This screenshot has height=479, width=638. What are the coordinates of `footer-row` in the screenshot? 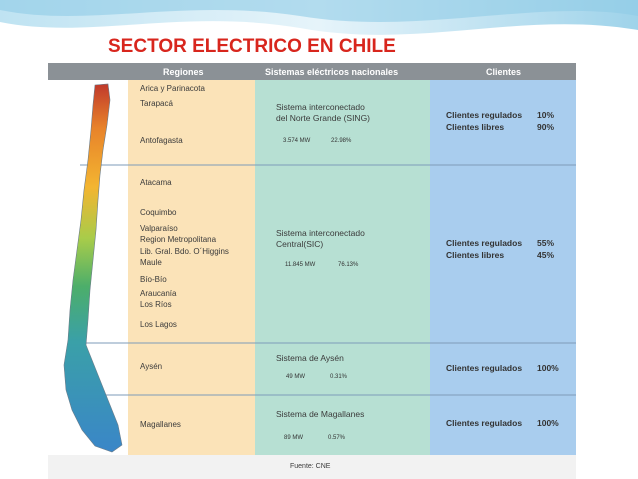 It's located at (312, 467).